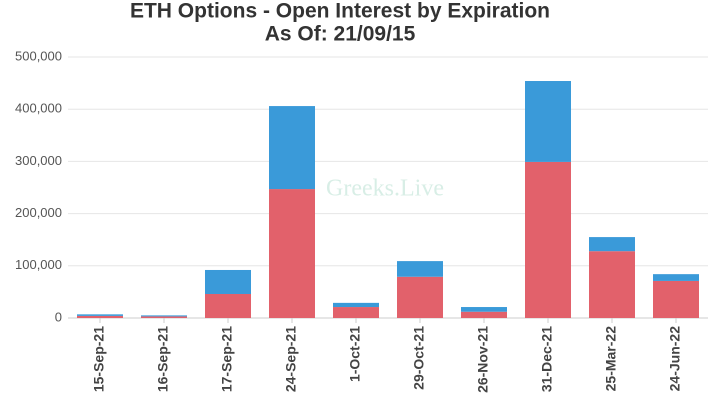  I want to click on x-tick-label: 24-Sep-21, so click(291, 359).